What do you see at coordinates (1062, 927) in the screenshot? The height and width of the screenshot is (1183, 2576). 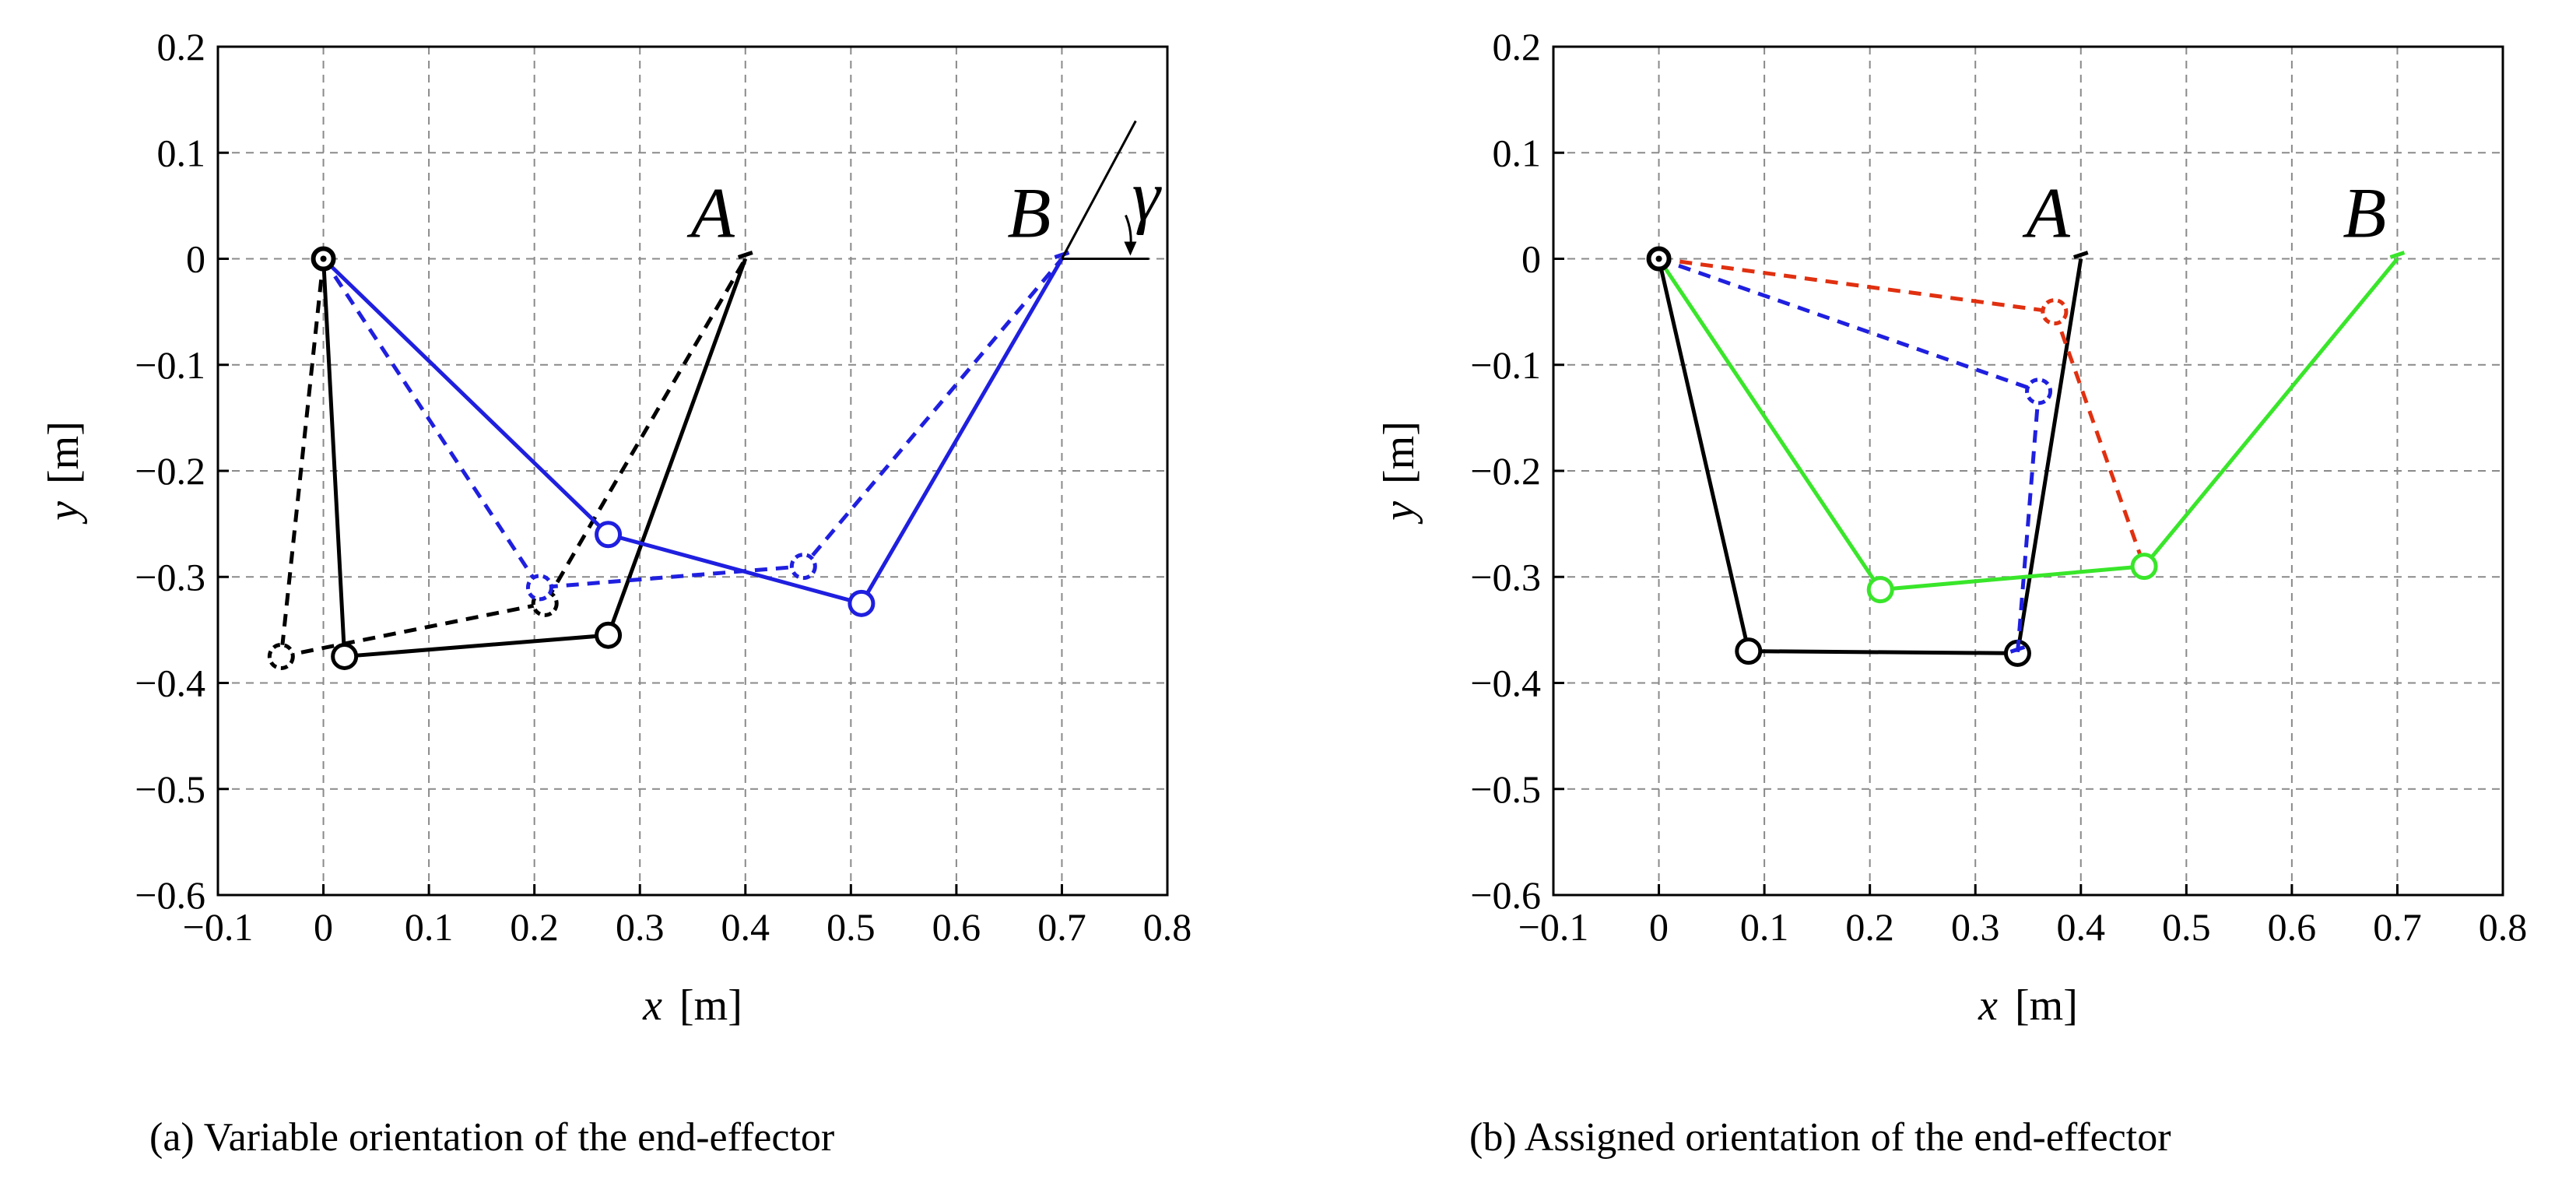 I see `panel-a-x-tick-label: 0.7` at bounding box center [1062, 927].